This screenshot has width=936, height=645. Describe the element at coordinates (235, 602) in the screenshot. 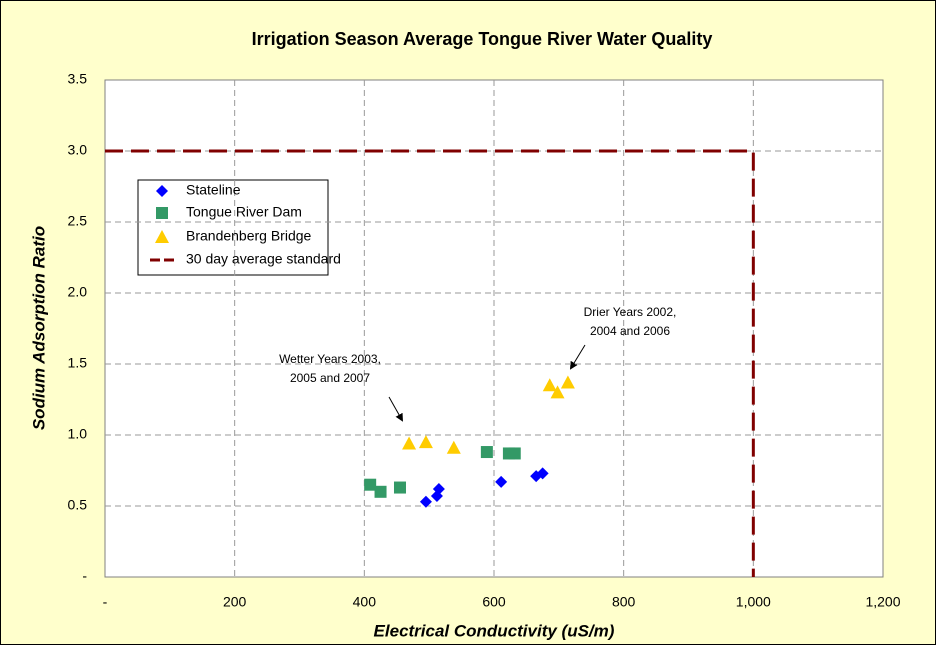

I see `x-tick-label: 200` at that location.